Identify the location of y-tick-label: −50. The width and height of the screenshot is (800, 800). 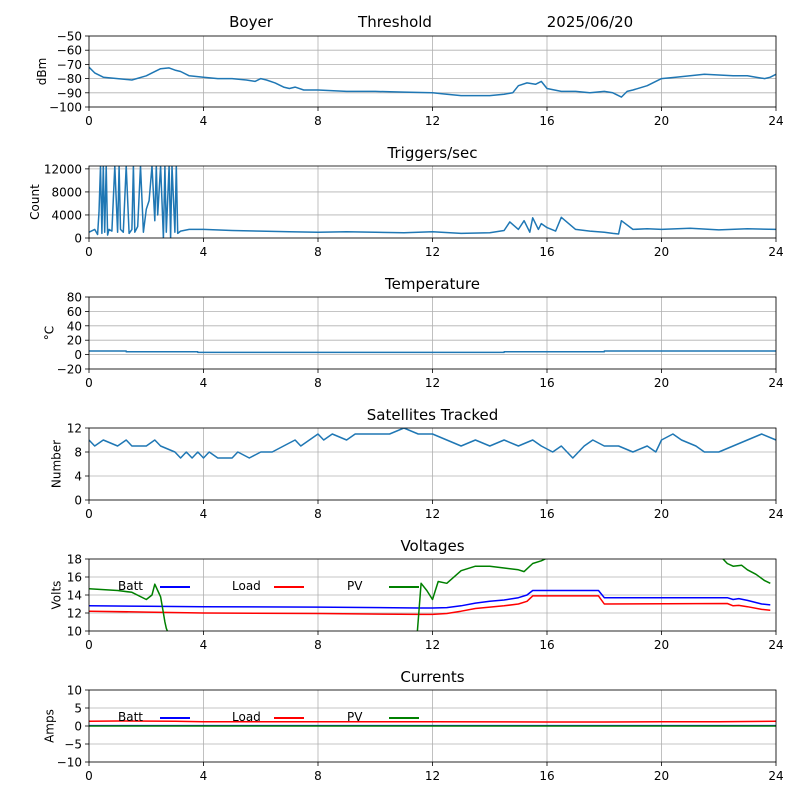
(69, 37).